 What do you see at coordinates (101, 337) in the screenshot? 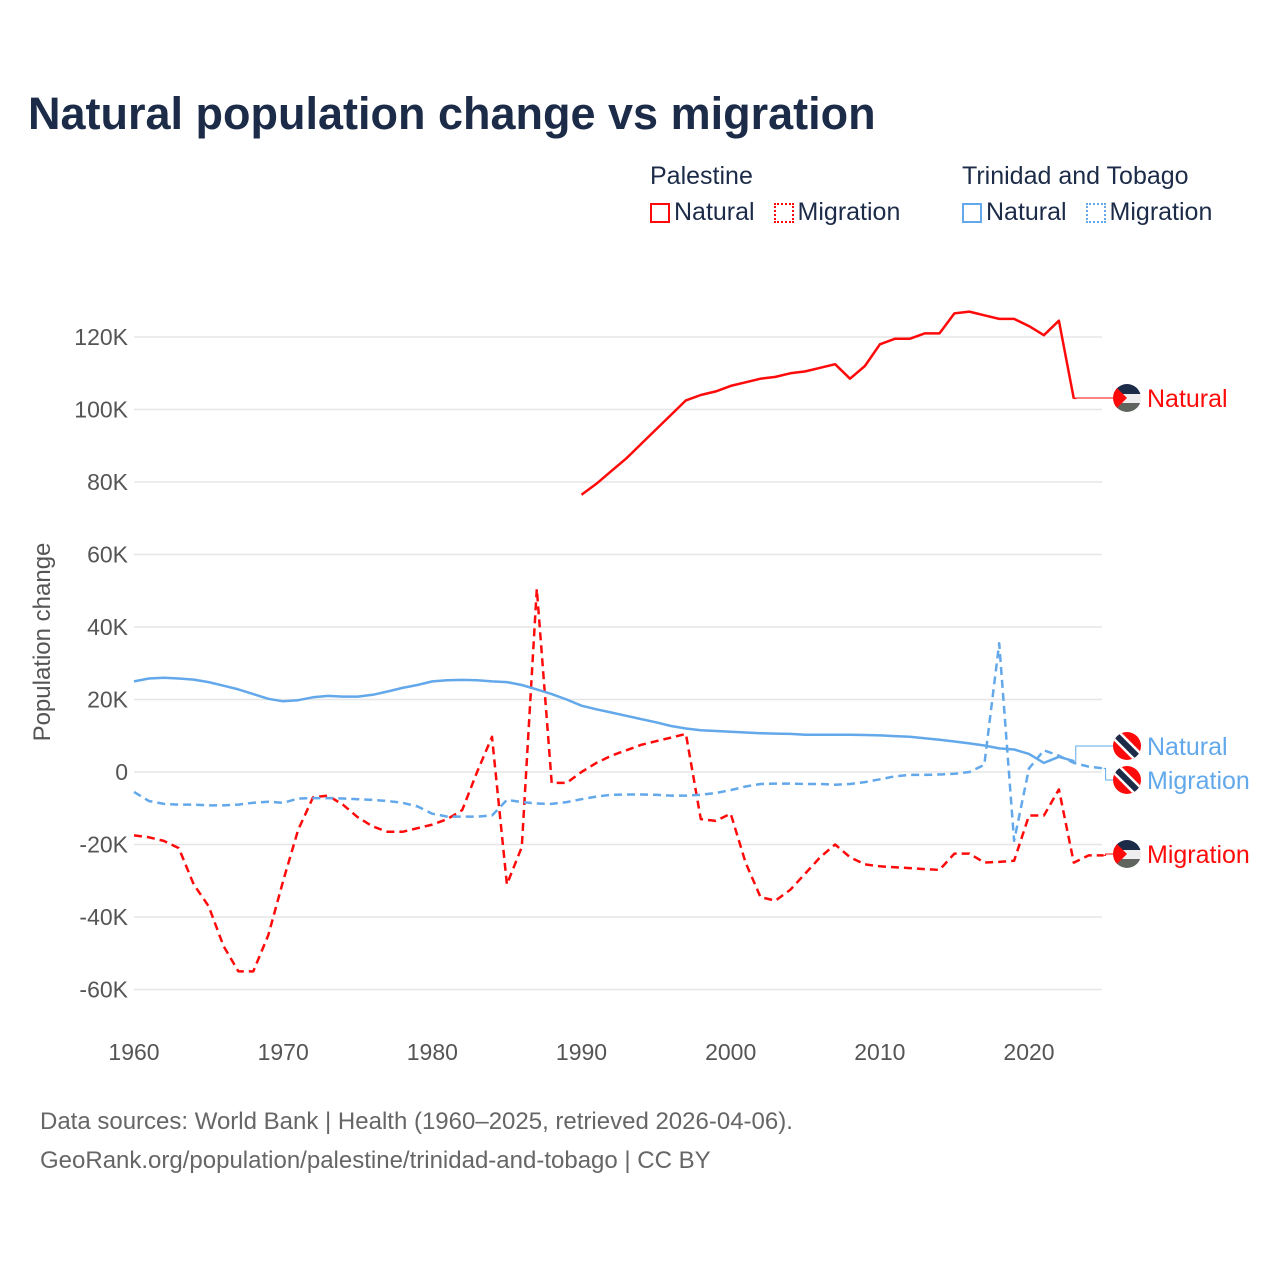
I see `y-tick-label: 120K` at bounding box center [101, 337].